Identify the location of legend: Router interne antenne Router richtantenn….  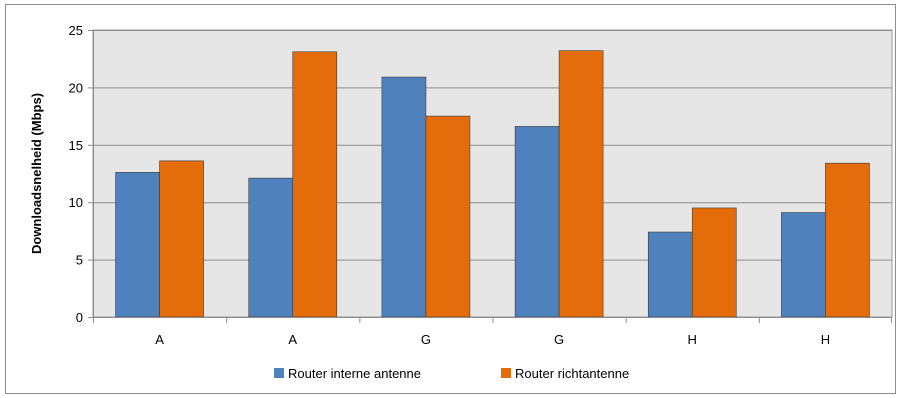
(451, 373).